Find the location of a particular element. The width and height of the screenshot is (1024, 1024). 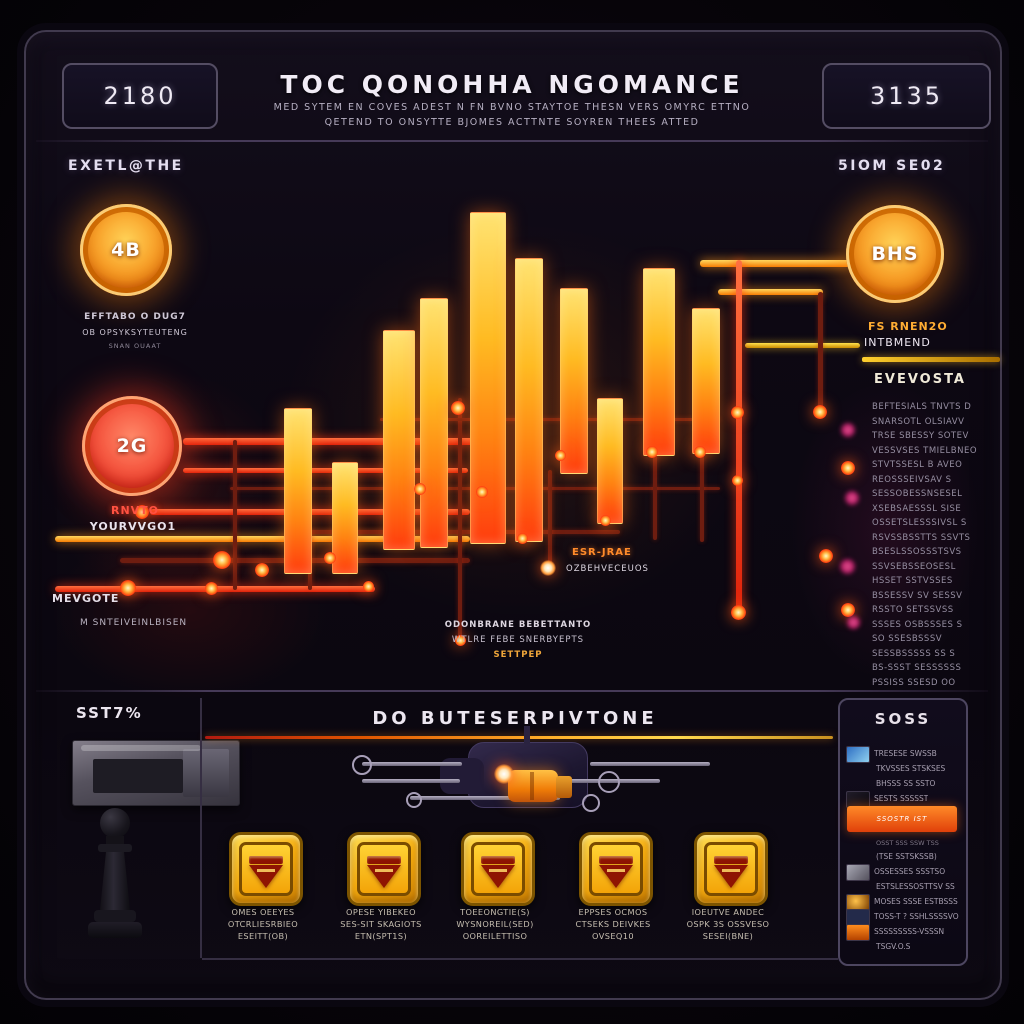

side-panel-row: SSSSSSSSS-VSSSN is located at coordinates (909, 931).